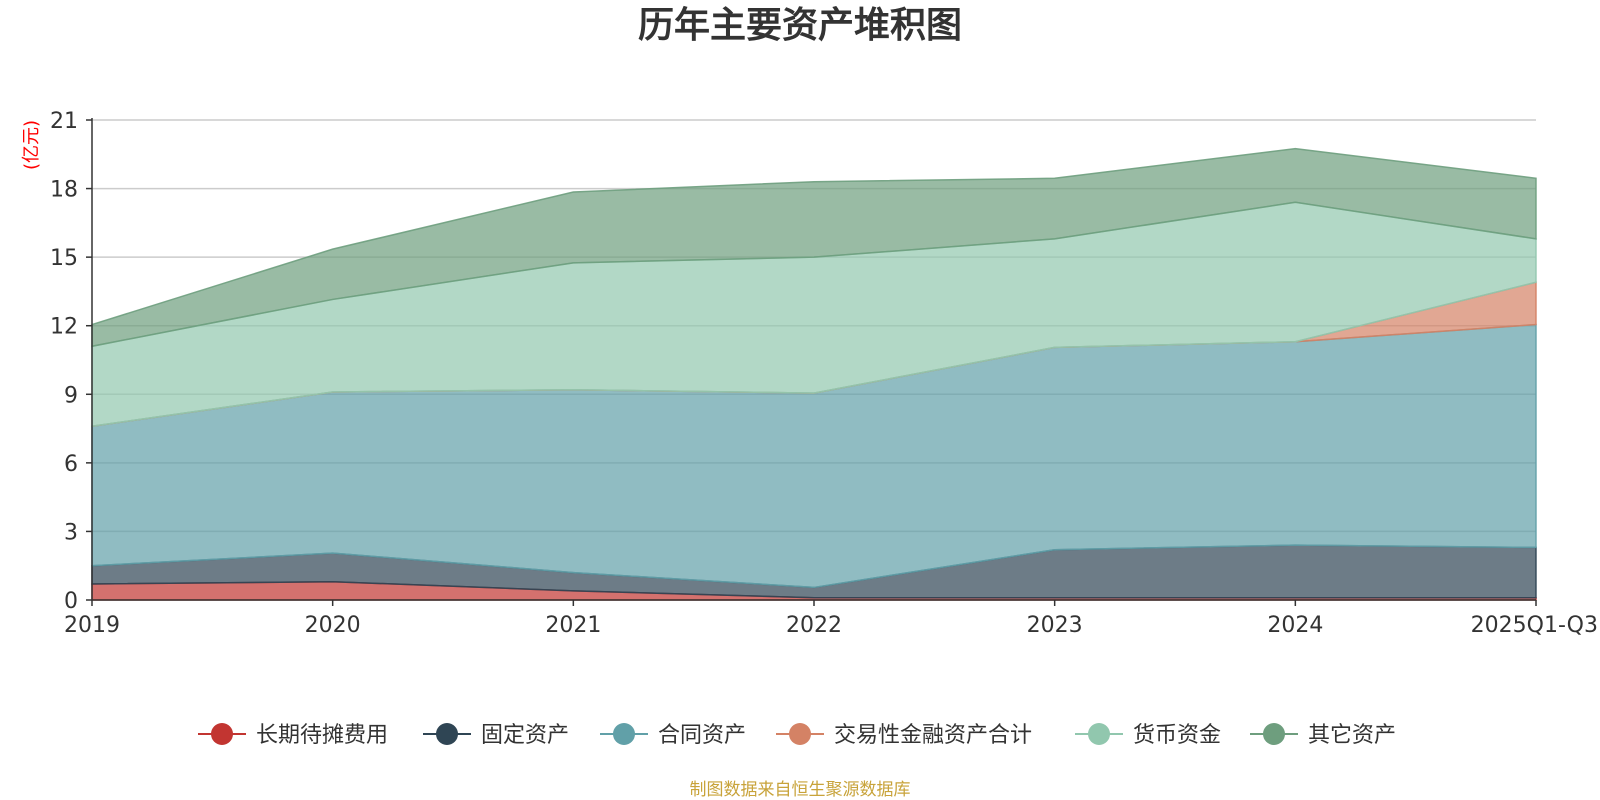  I want to click on x-tick-label: 2021, so click(573, 625).